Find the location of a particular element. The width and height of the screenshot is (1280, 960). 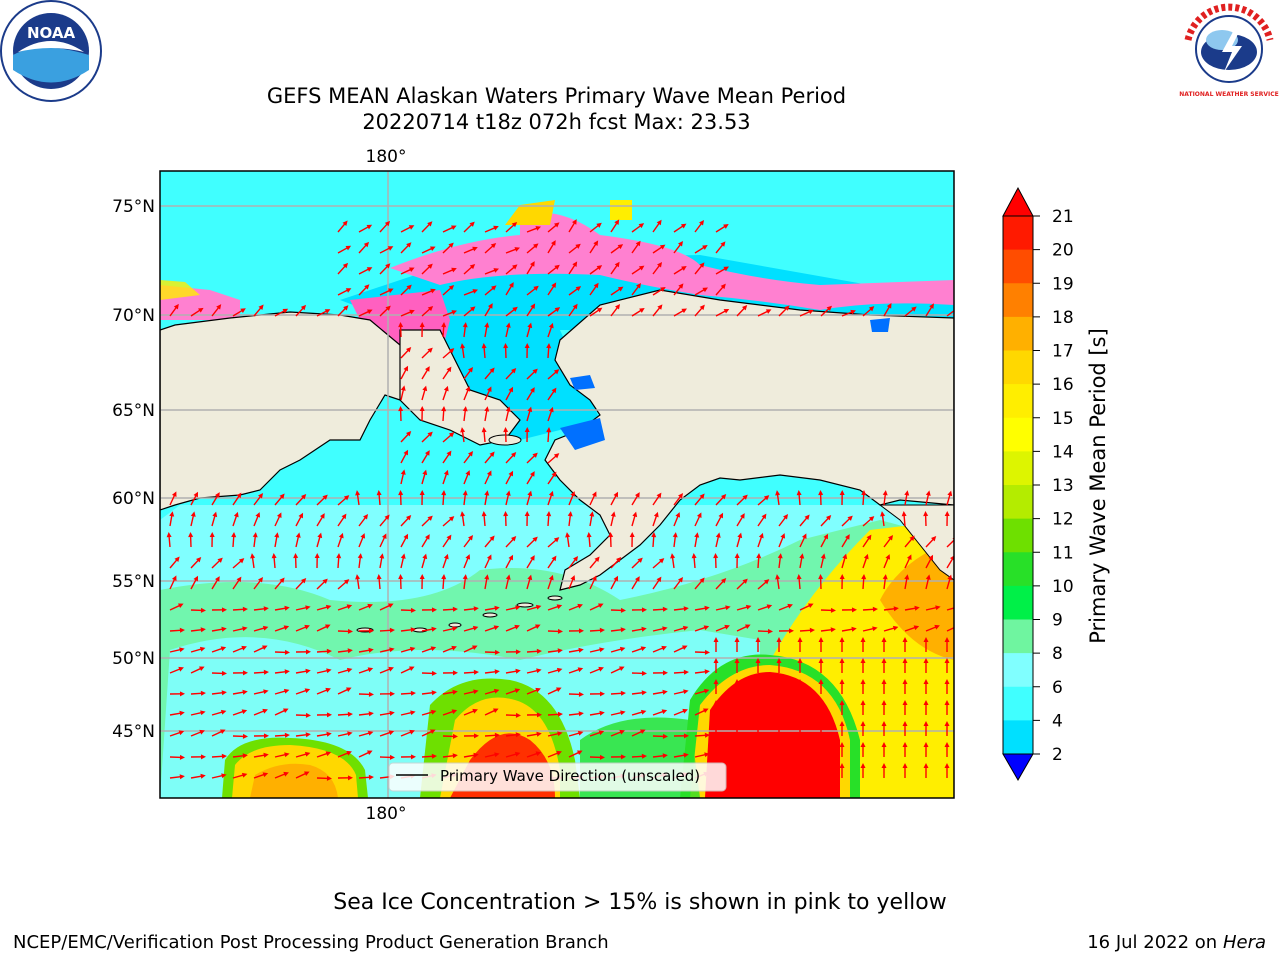

colorbar-tick-label: 19 is located at coordinates (1063, 284).